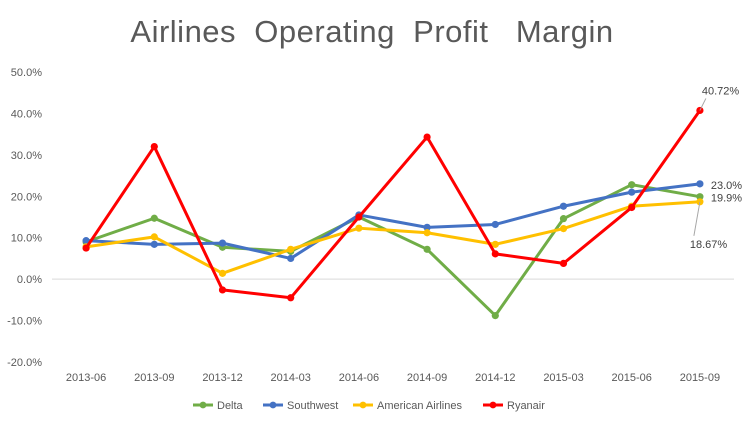  What do you see at coordinates (26, 114) in the screenshot?
I see `y-tick-label: 40.0%` at bounding box center [26, 114].